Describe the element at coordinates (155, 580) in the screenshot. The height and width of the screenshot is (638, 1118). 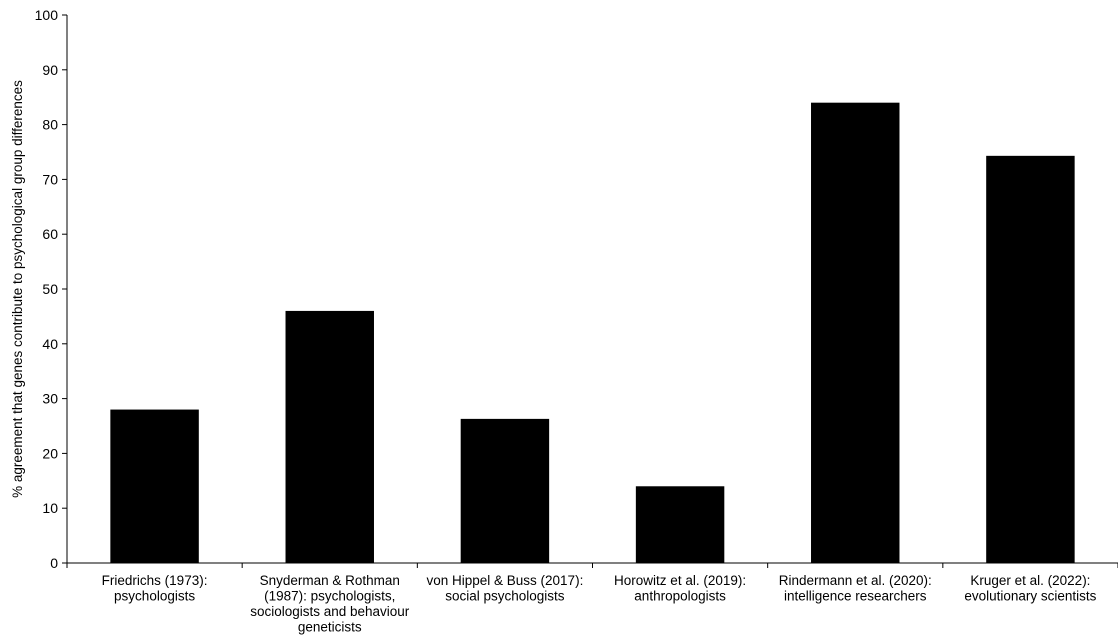
I see `x-tick-label-line: Friedrichs (1973):` at that location.